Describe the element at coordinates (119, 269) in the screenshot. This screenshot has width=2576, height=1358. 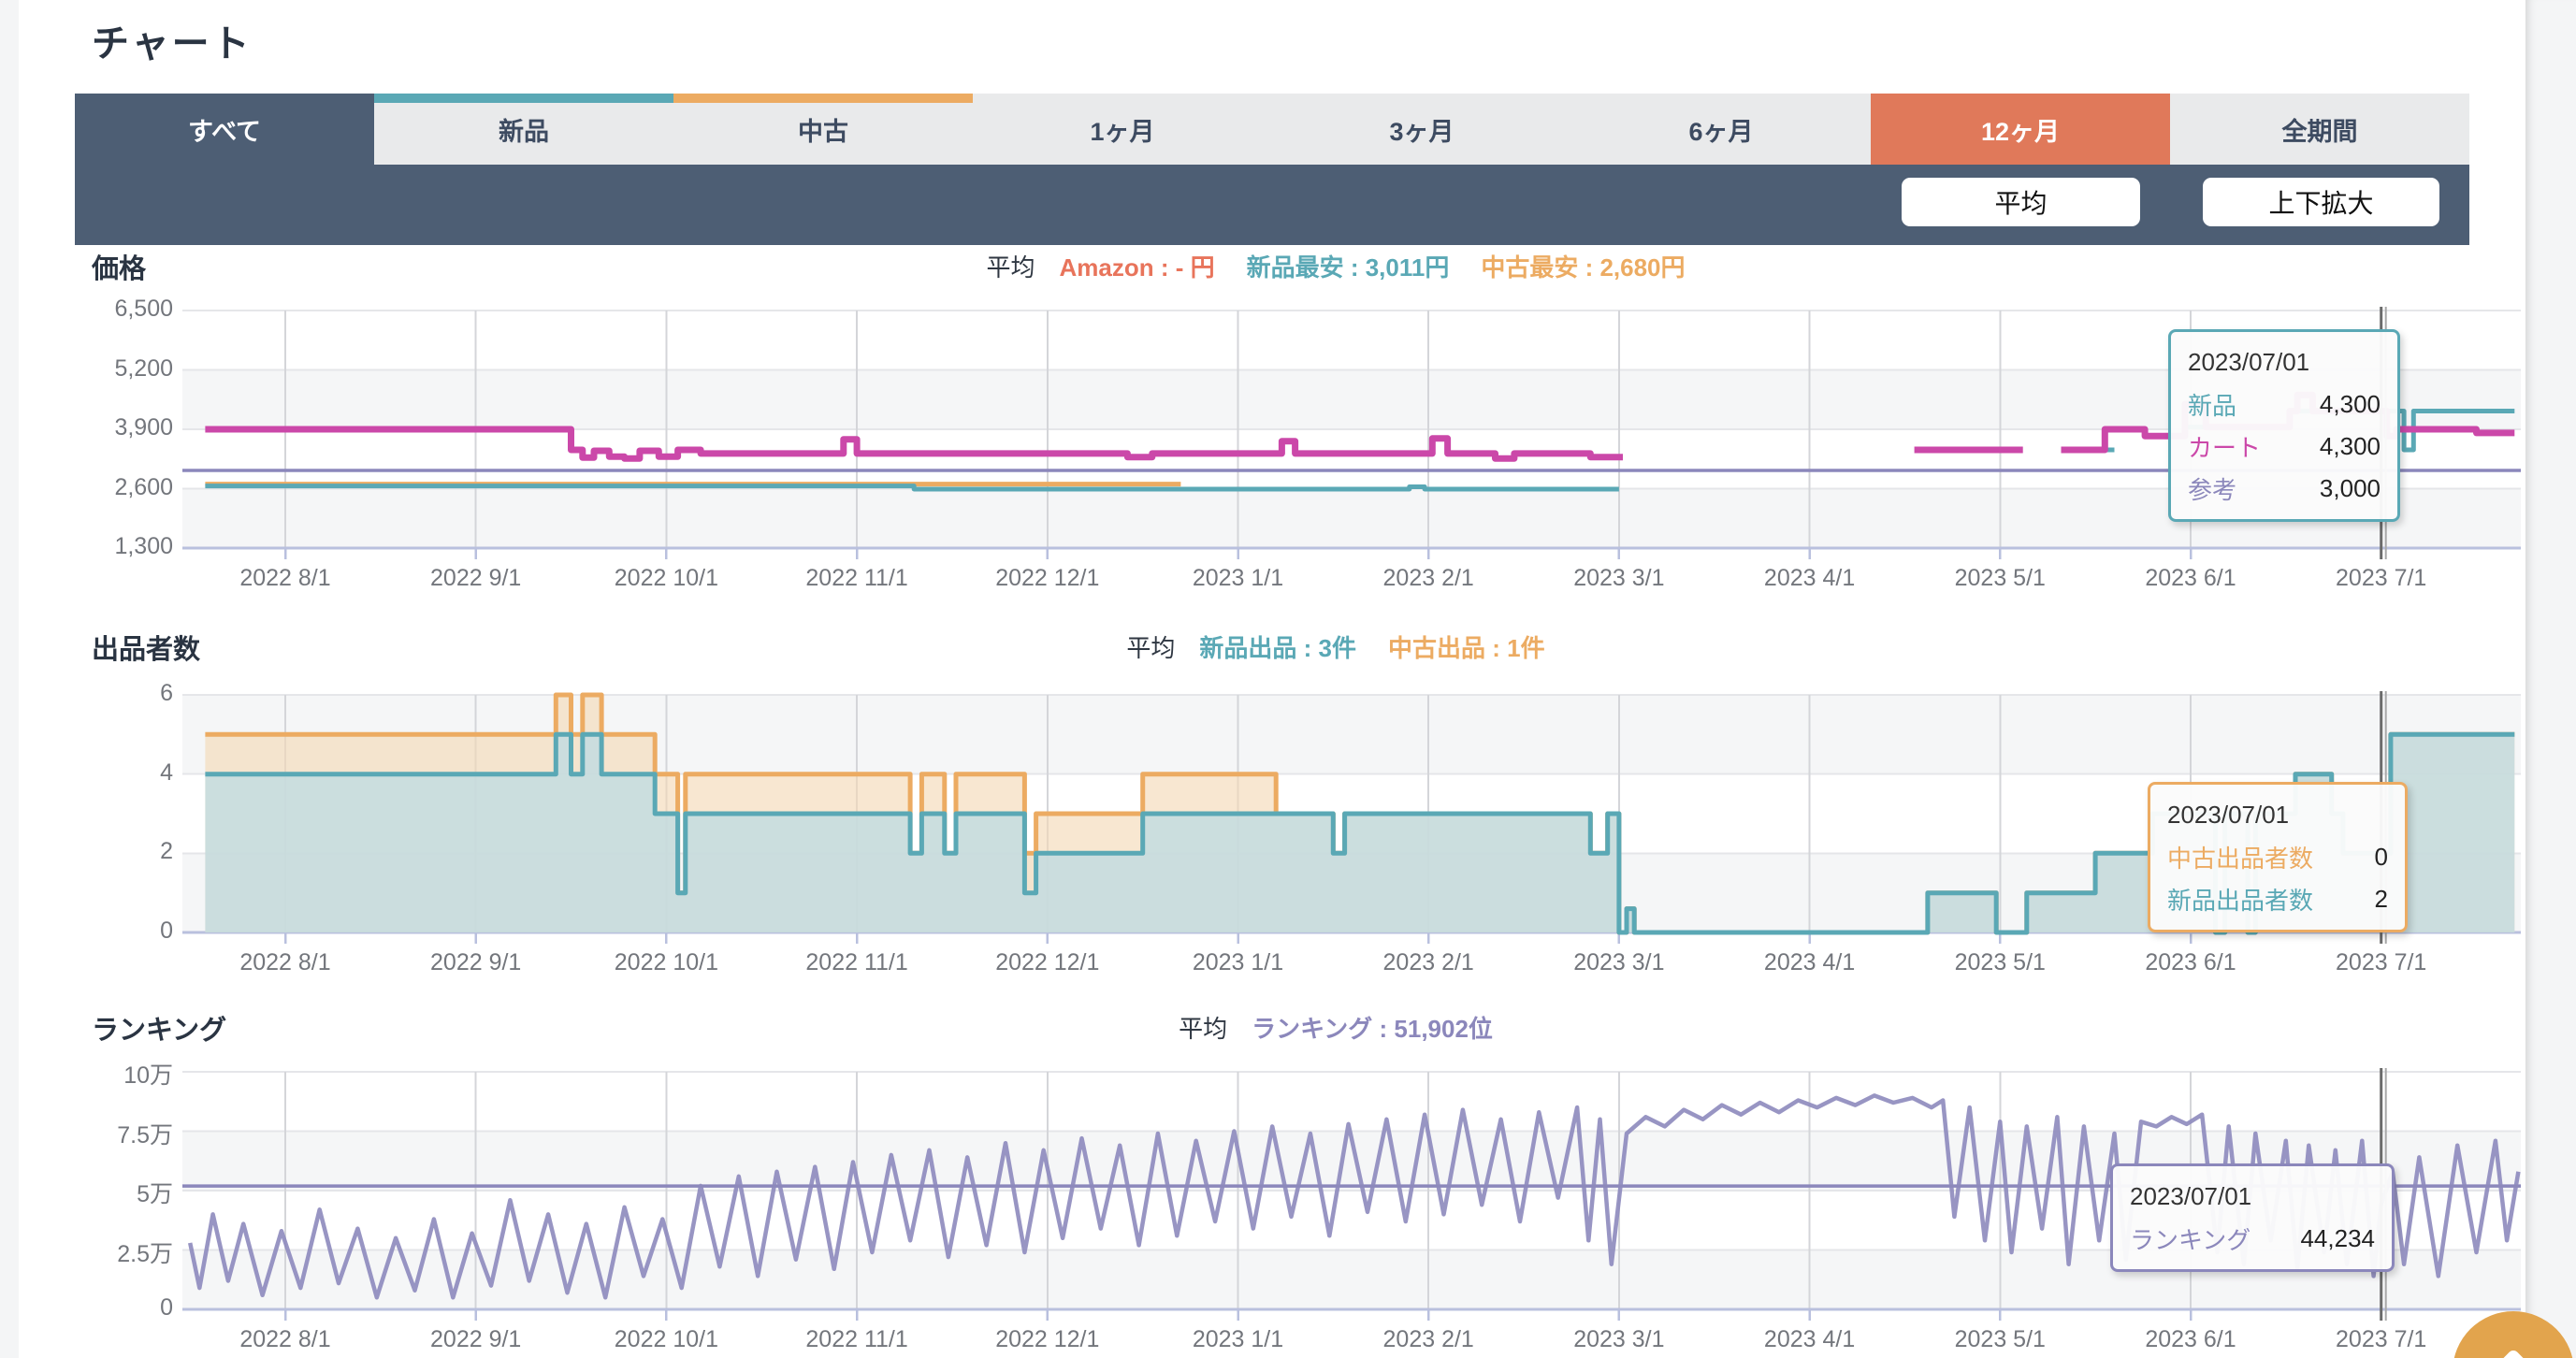
I see `price-chart-title: 価格` at that location.